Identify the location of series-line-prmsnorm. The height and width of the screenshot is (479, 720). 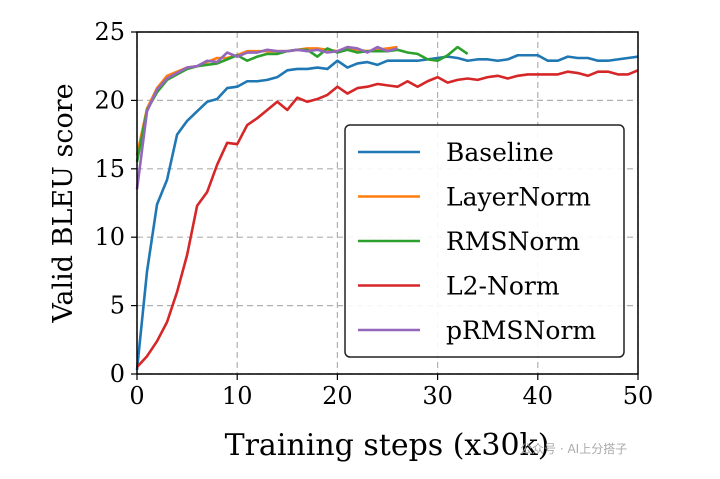
(266, 117).